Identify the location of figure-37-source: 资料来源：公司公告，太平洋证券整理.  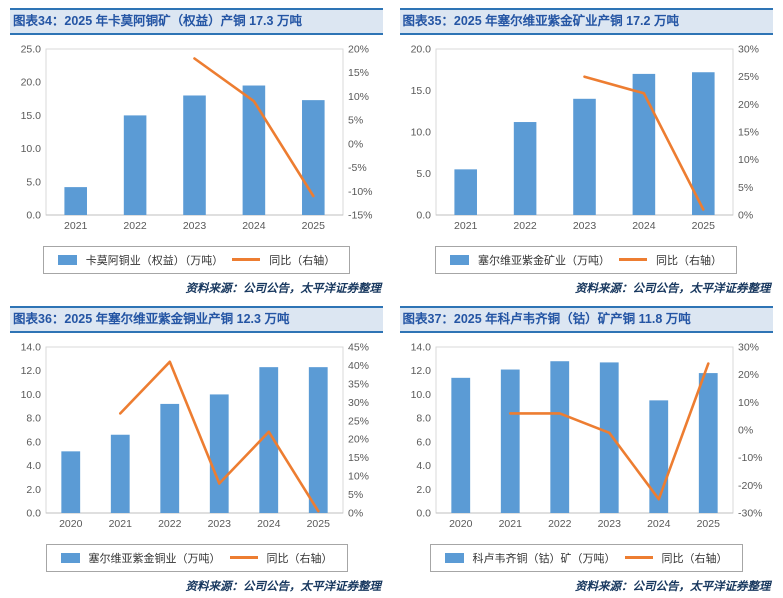
(673, 586).